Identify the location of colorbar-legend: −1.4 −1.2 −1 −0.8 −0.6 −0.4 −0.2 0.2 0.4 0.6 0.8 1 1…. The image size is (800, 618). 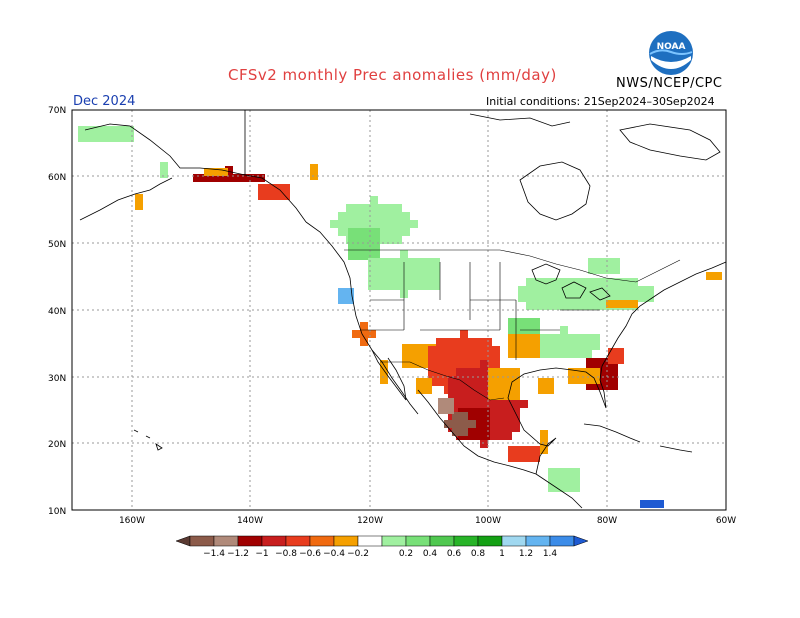
(382, 547).